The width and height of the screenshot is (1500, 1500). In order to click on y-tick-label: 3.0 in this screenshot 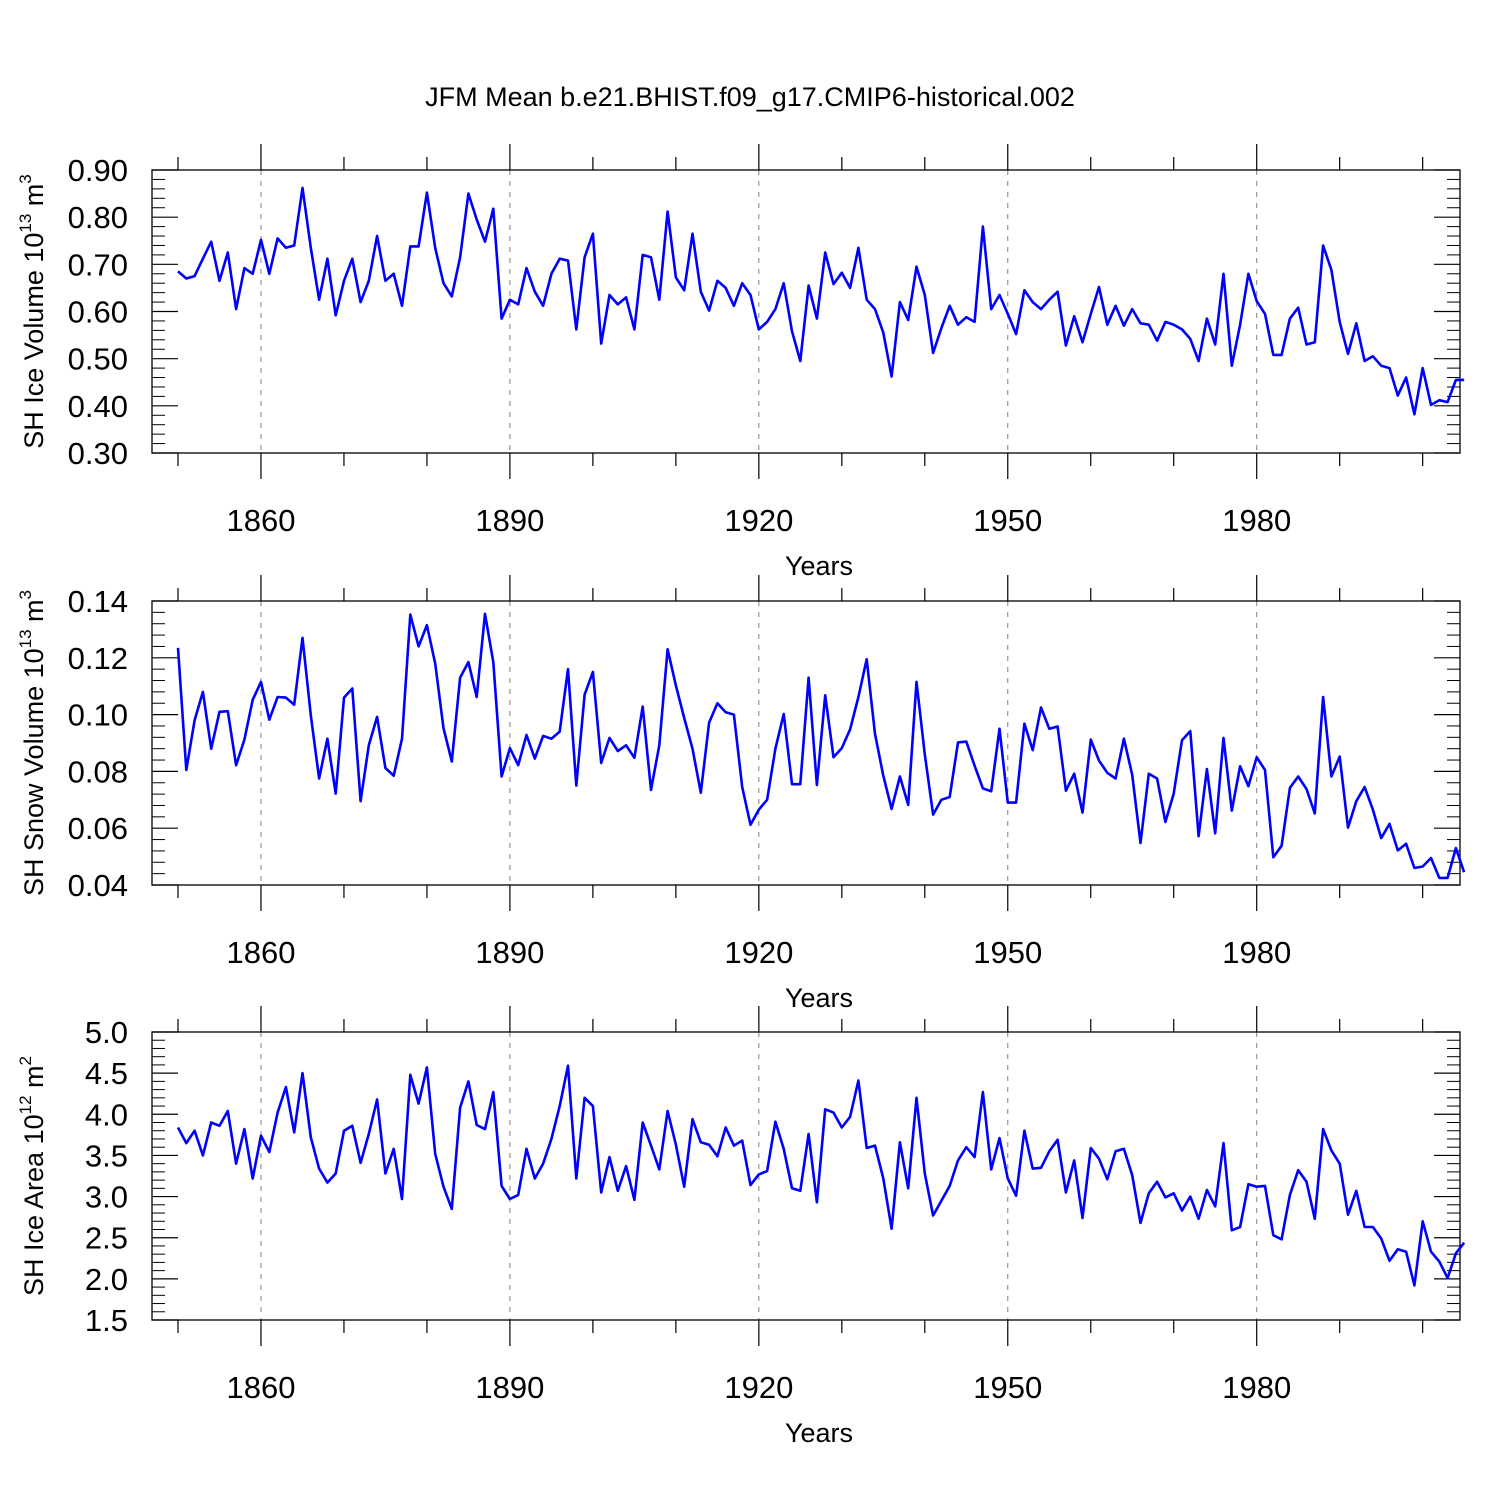, I will do `click(106, 1197)`.